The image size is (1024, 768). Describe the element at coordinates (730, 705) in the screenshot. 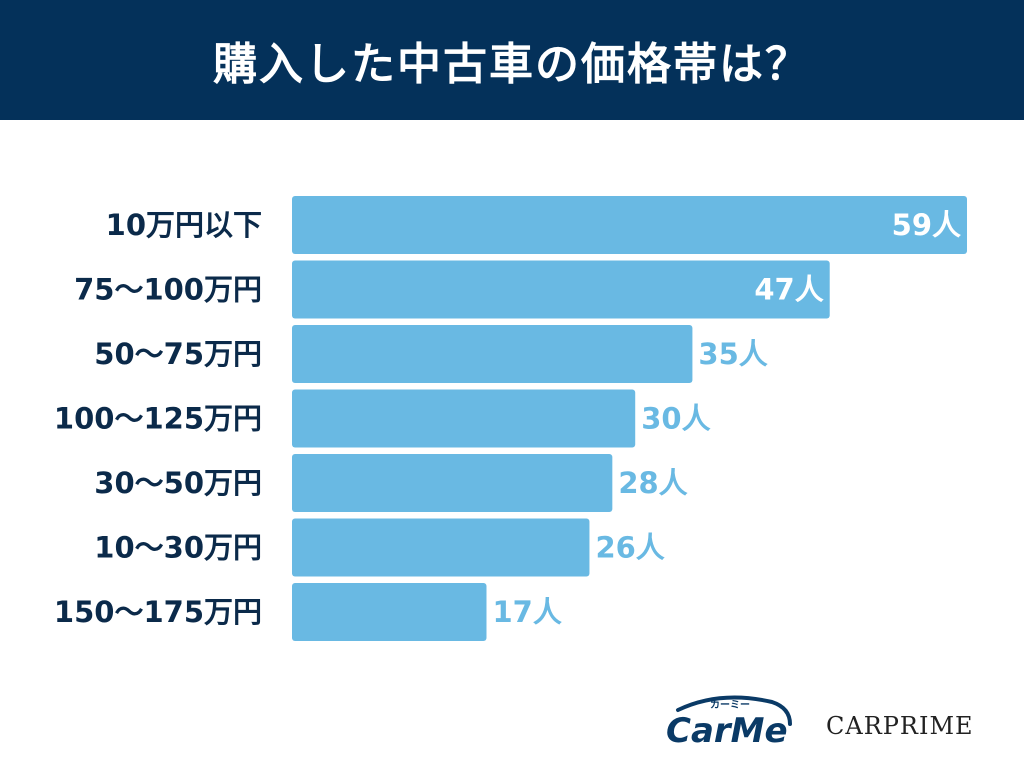

I see `carme-logo-kana: カーミー` at that location.